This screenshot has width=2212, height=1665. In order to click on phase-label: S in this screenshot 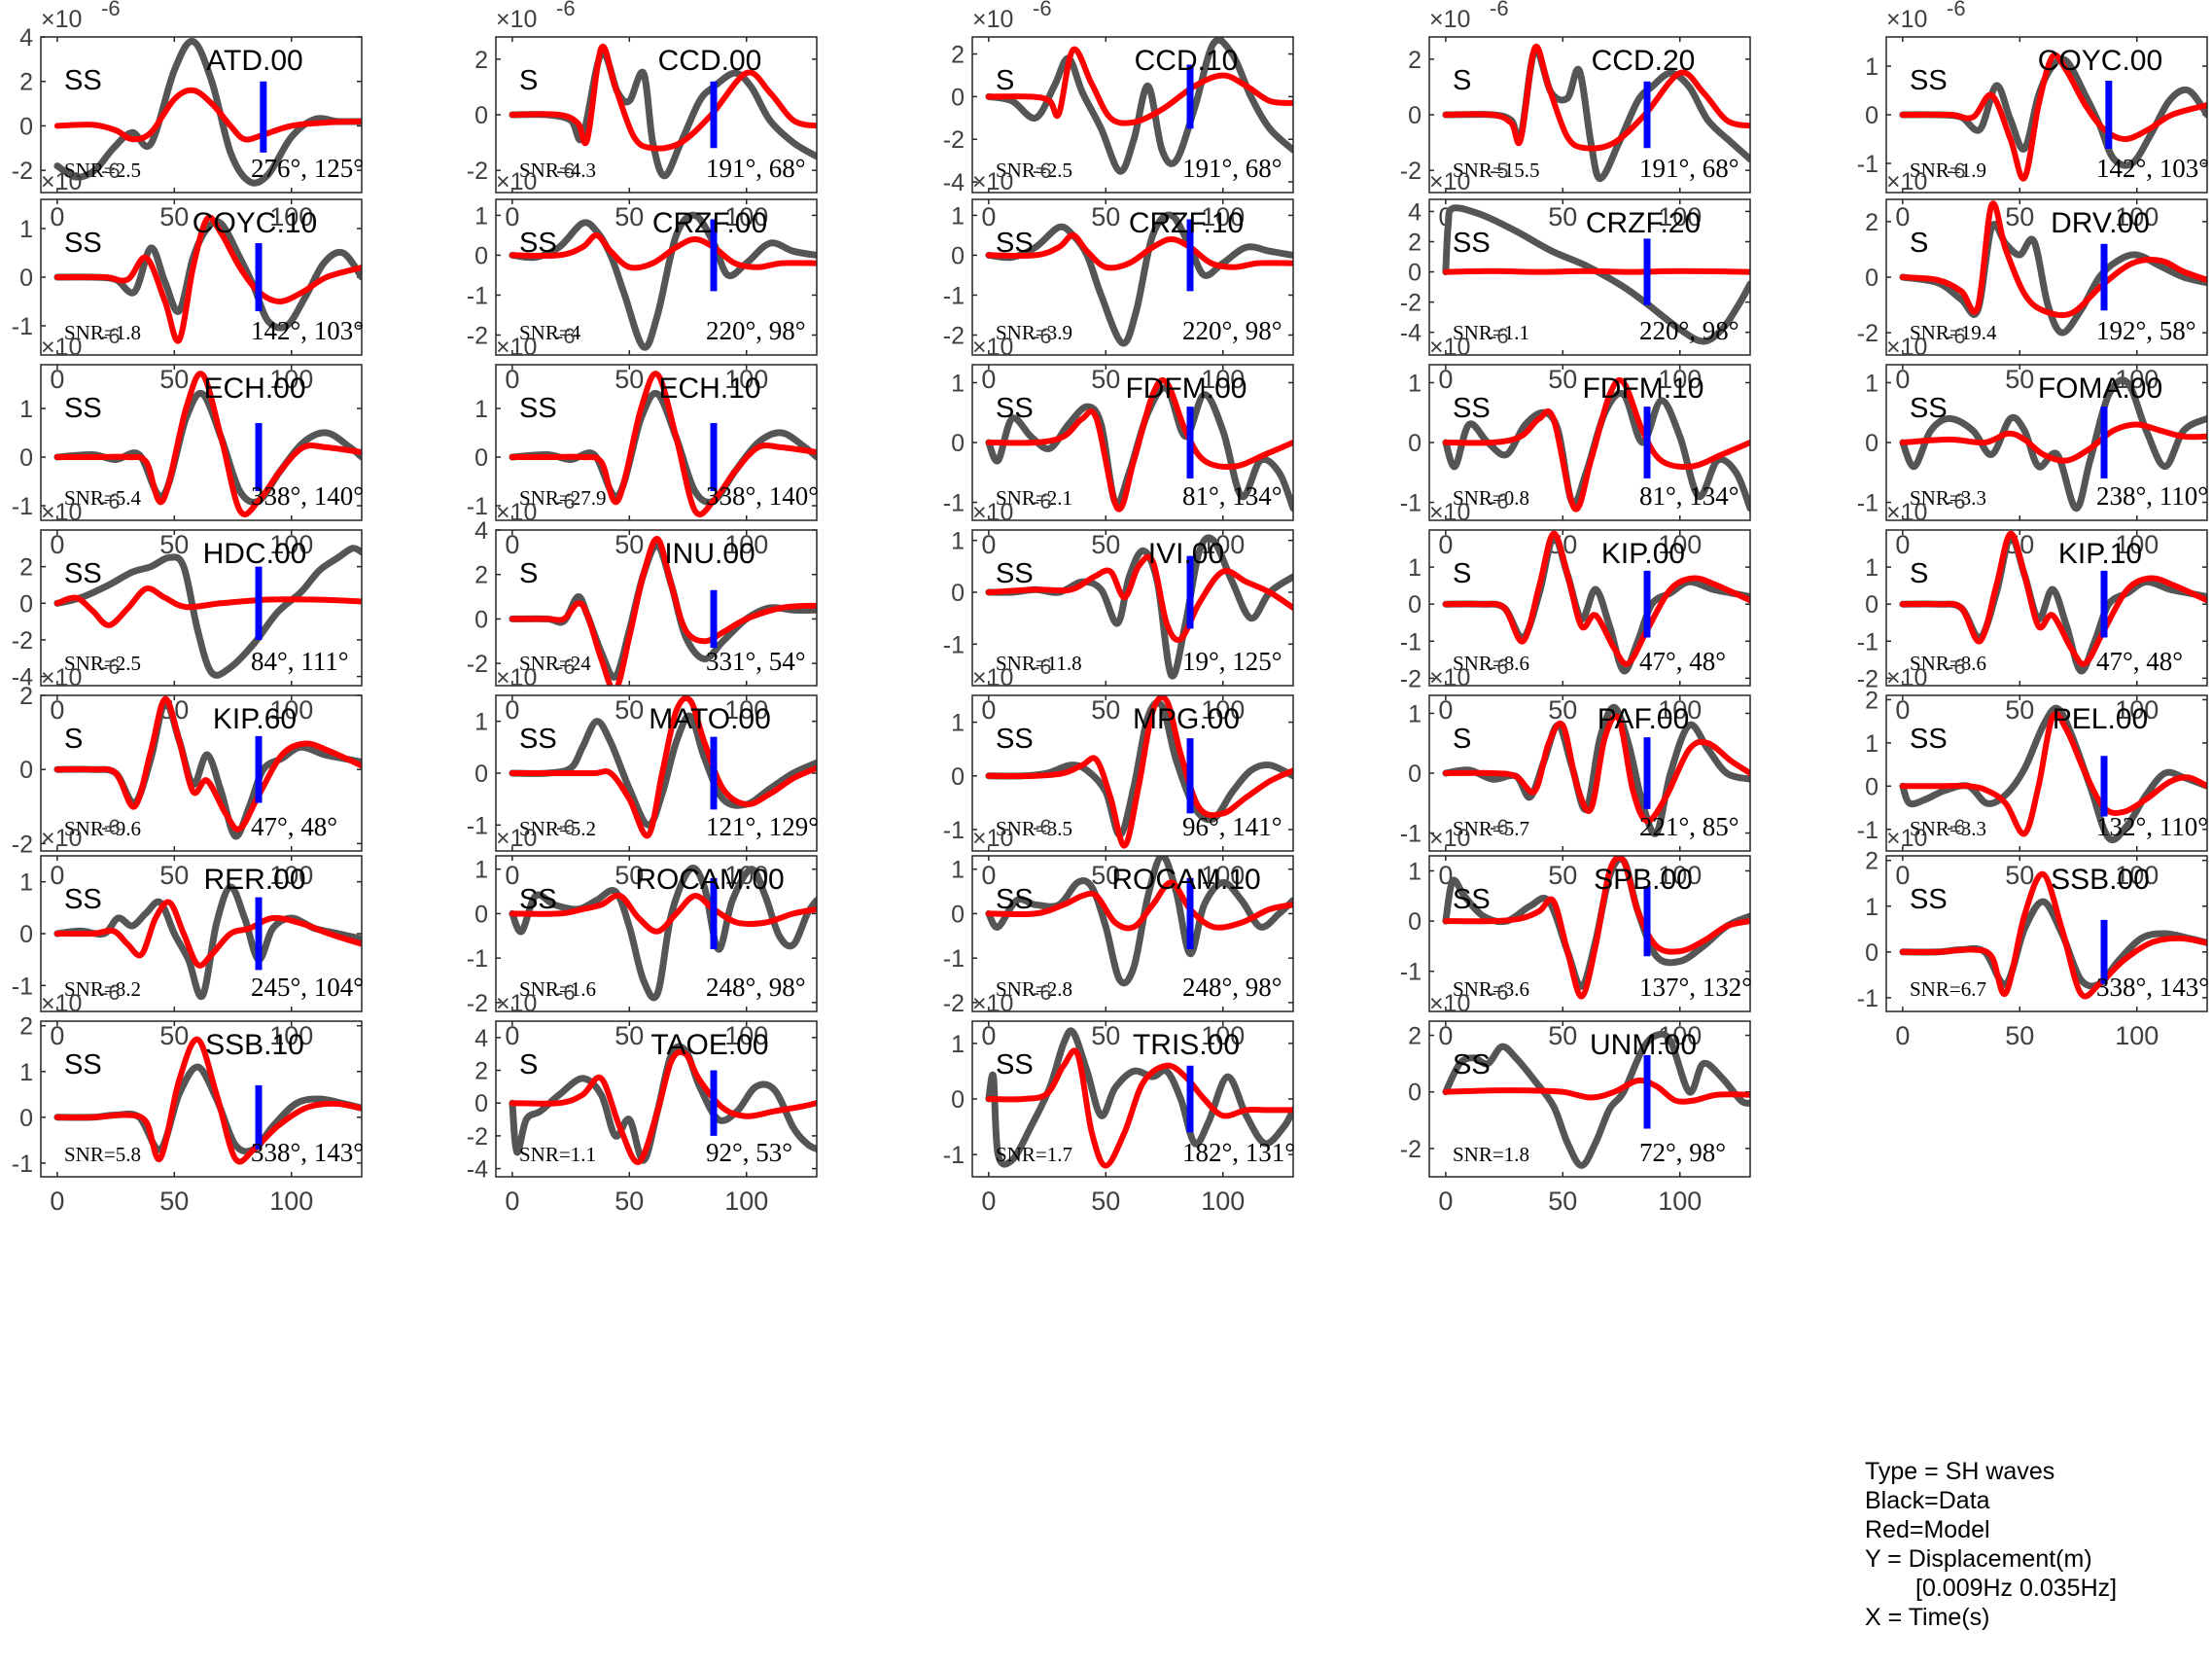, I will do `click(528, 80)`.